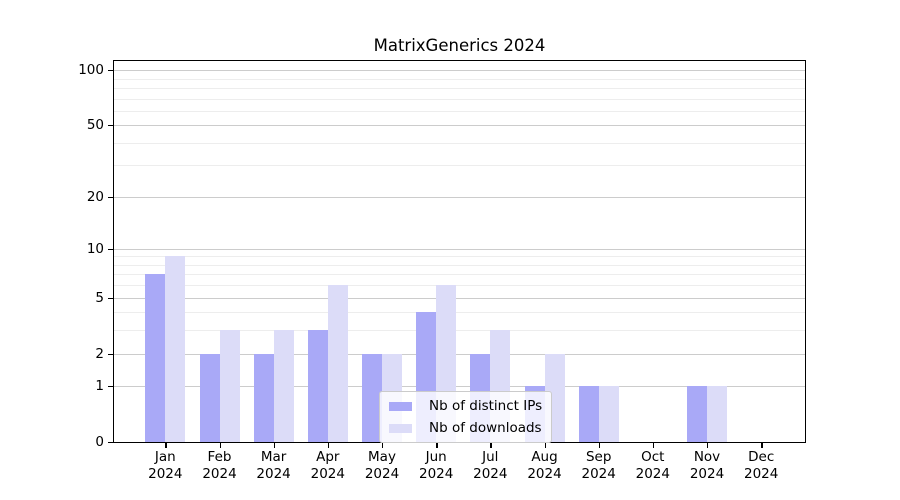  I want to click on bar-downloads-apr, so click(337, 363).